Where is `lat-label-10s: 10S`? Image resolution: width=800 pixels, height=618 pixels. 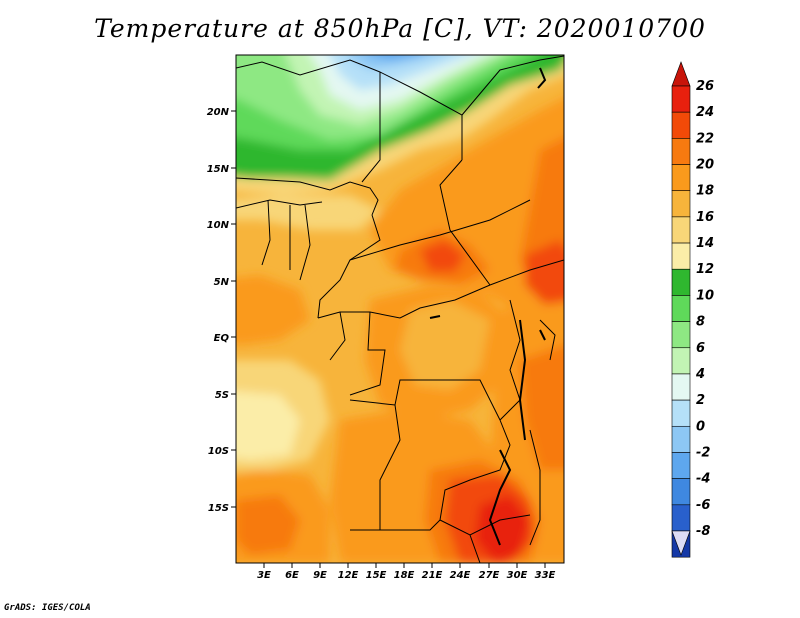
lat-label-10s: 10S is located at coordinates (218, 451).